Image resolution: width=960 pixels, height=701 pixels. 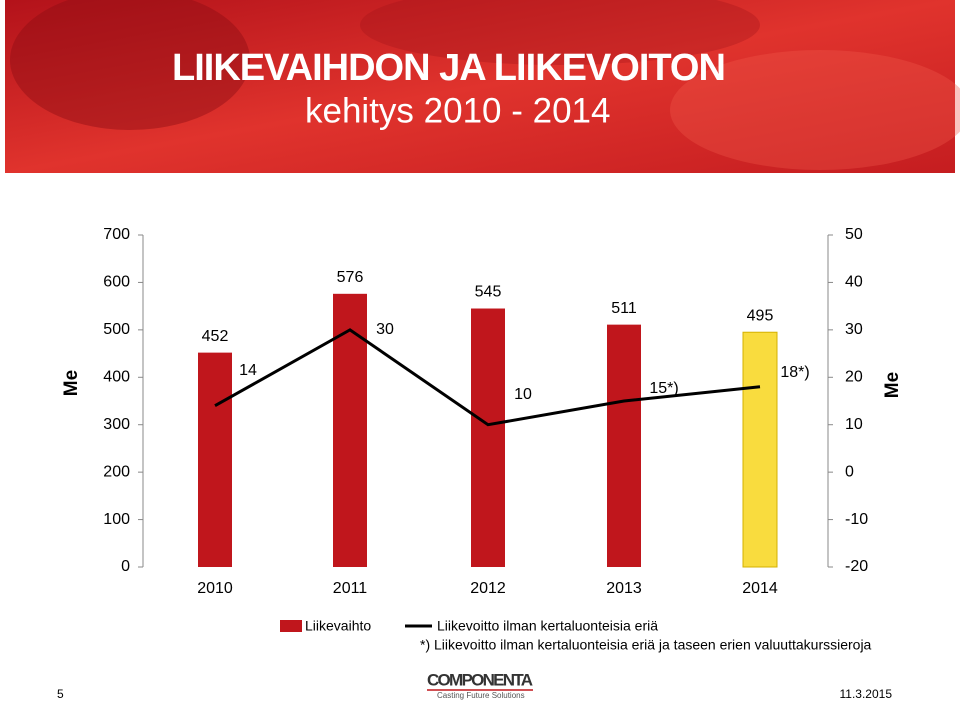 I want to click on y2-tick-label: 50, so click(x=854, y=234).